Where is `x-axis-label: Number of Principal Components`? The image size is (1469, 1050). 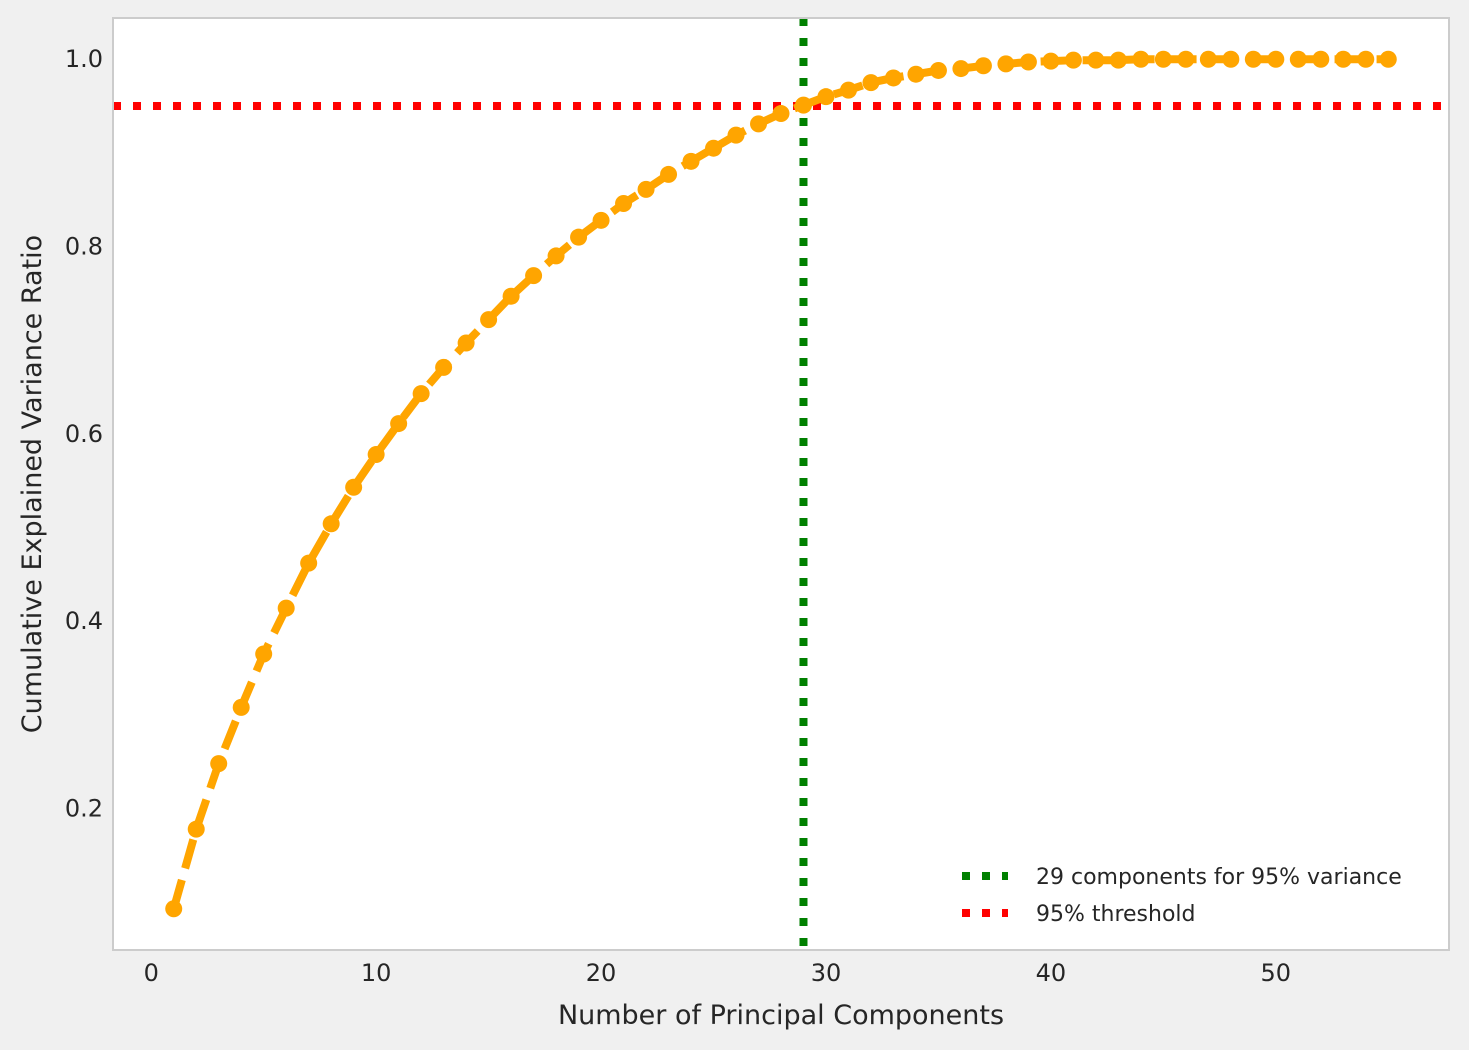
x-axis-label: Number of Principal Components is located at coordinates (781, 1015).